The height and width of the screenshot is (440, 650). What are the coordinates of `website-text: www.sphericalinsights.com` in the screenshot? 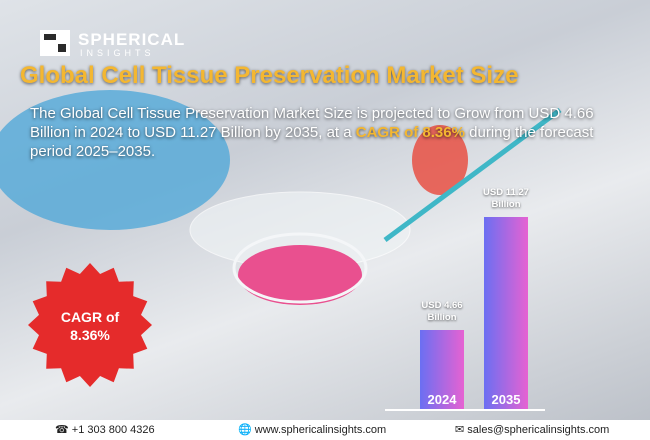 It's located at (320, 430).